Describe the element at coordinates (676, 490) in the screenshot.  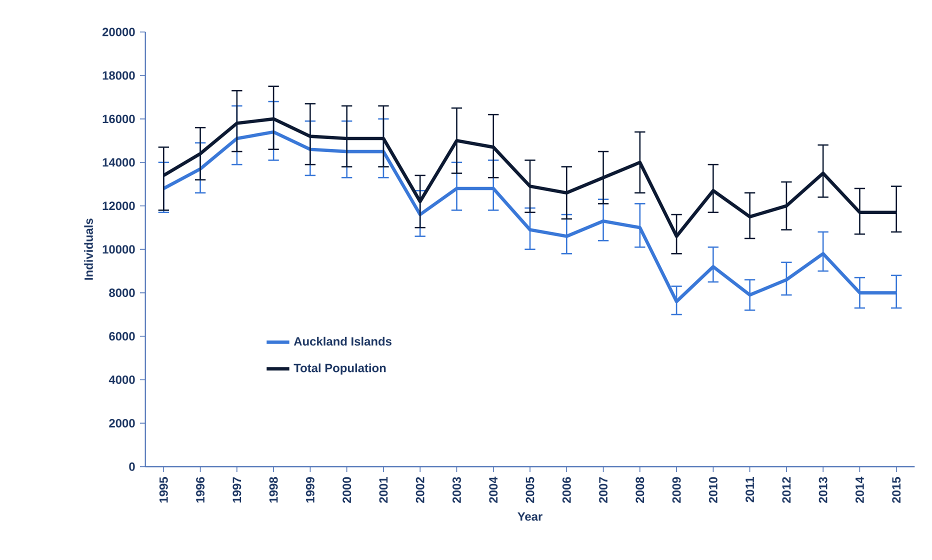
I see `x-tick-label: 2009` at that location.